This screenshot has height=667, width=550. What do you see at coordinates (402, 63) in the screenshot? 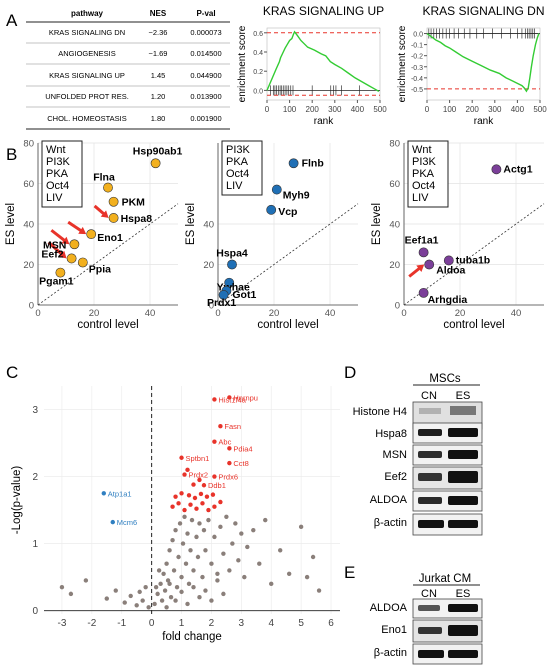
I see `y-axis-label: enrichment score` at bounding box center [402, 63].